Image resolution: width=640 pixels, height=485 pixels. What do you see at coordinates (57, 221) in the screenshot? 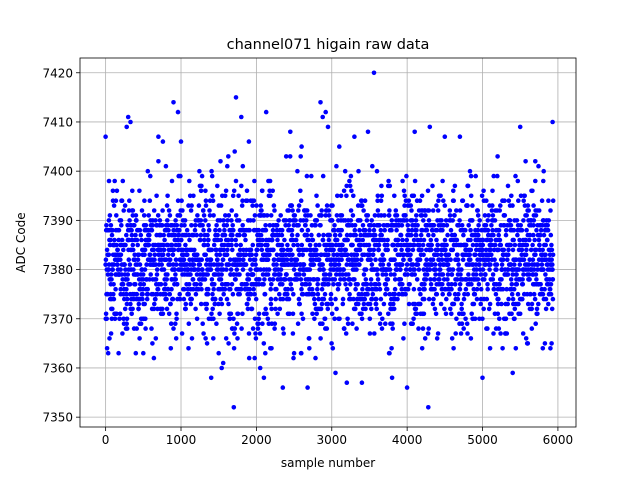
I see `y-tick-label: 7390` at bounding box center [57, 221].